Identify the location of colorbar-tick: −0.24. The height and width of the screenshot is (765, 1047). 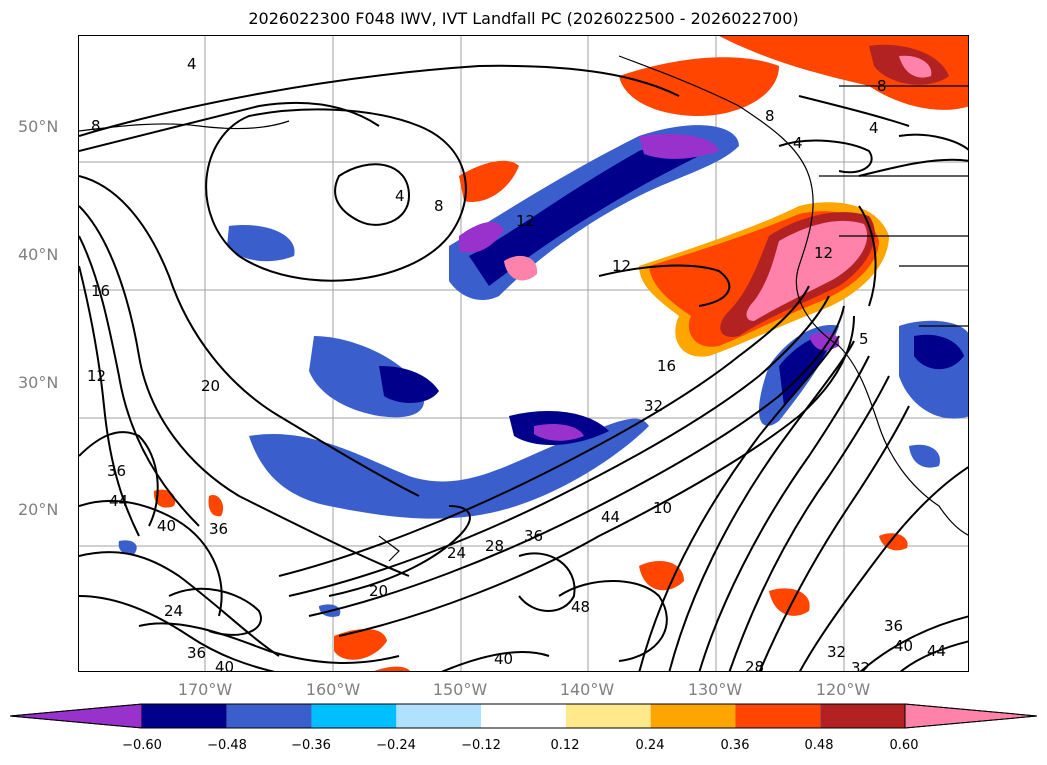
(396, 745).